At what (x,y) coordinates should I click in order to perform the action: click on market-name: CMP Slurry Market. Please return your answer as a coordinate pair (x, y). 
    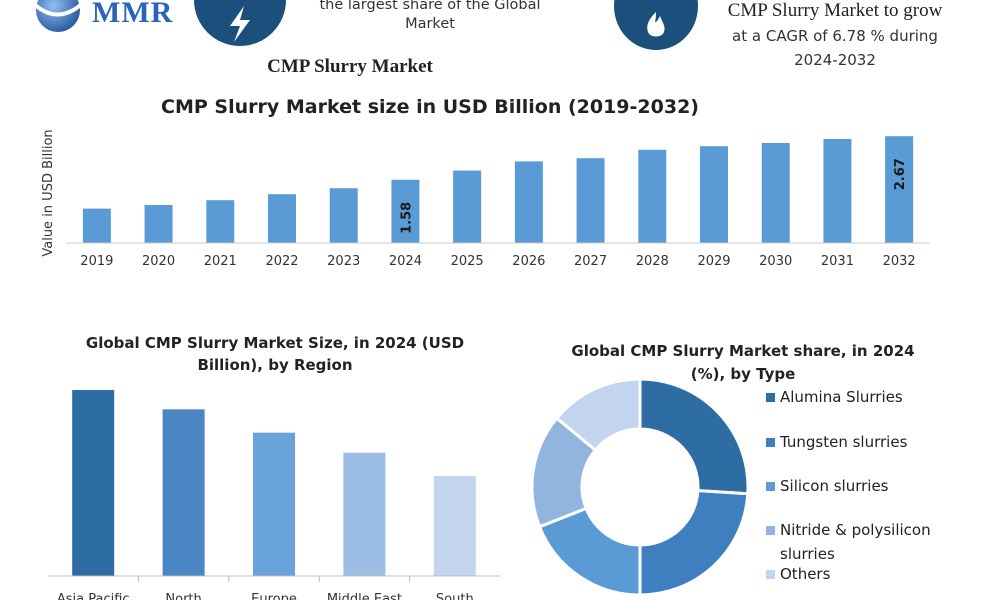
    Looking at the image, I should click on (350, 66).